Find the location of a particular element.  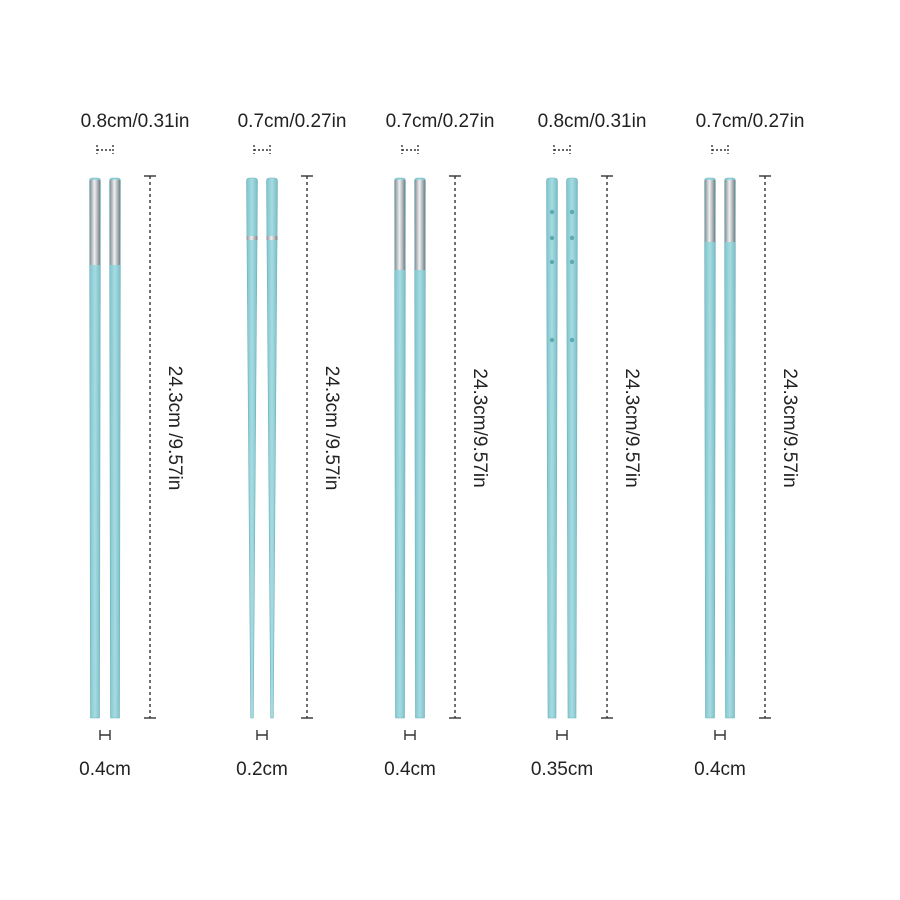

tip-width-label: 0.2cm is located at coordinates (262, 769).